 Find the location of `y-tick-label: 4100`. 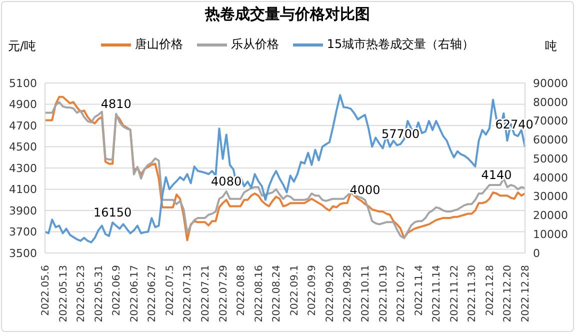

y-tick-label: 4100 is located at coordinates (23, 189).